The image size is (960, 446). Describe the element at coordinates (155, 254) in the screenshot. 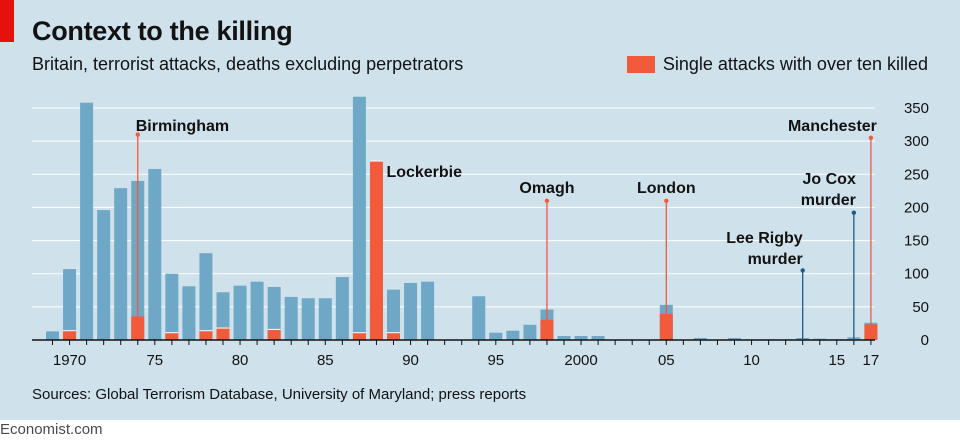

I see `bar-total-1975` at that location.